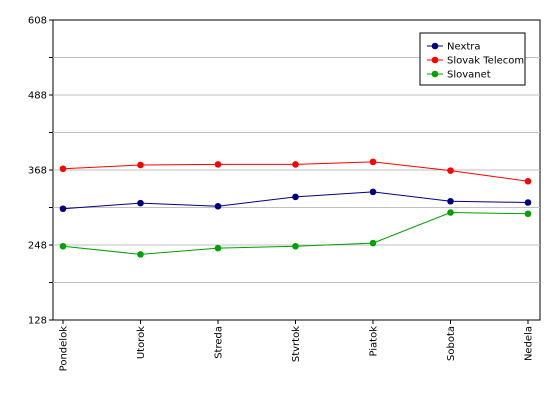 The width and height of the screenshot is (550, 410). Describe the element at coordinates (451, 343) in the screenshot. I see `x-tick-label: Sobota` at that location.